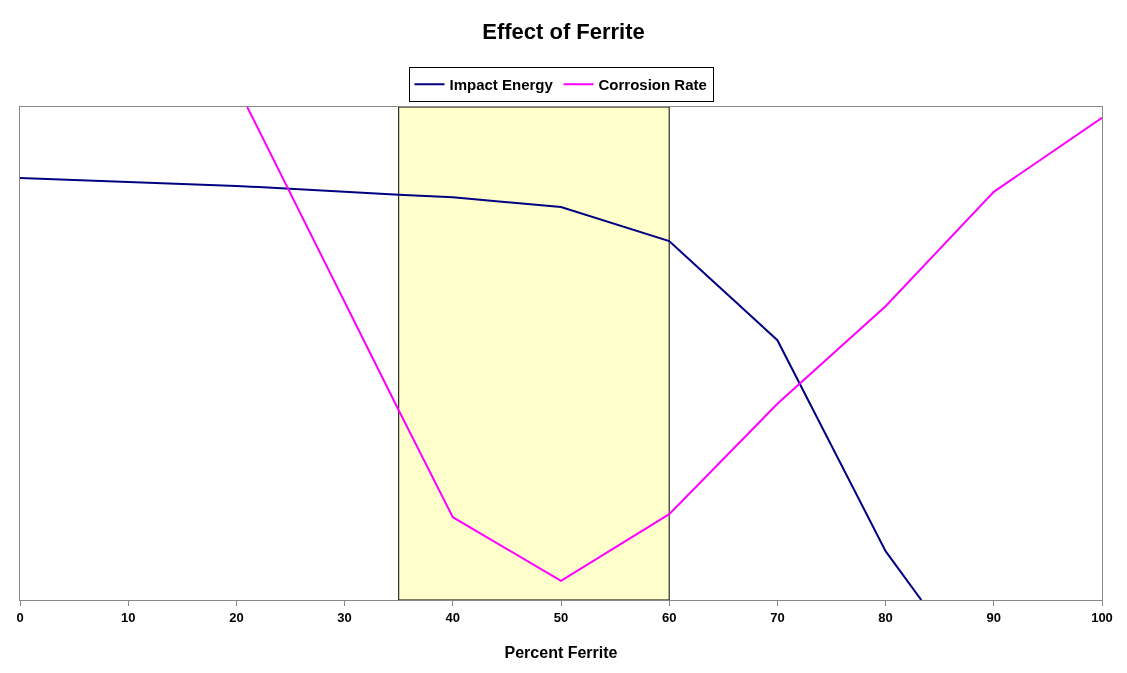 The image size is (1127, 673). I want to click on x-axis-title: Percent Ferrite, so click(561, 652).